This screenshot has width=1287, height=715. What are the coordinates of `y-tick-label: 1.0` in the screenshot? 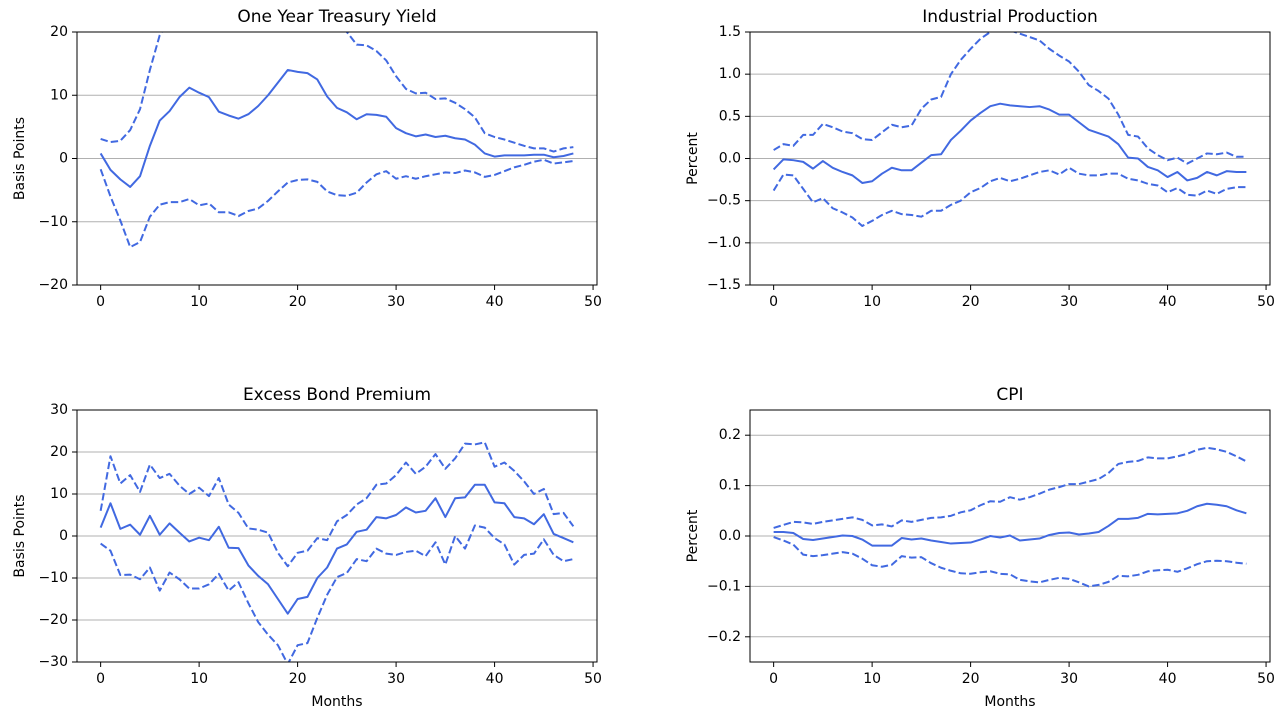 It's located at (730, 74).